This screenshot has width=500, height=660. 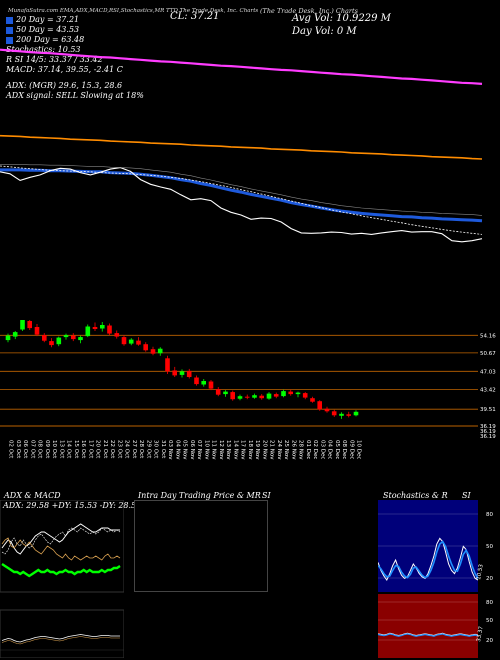 I want to click on ema20-legend-item: 20 Day = 37.21, so click(x=75, y=20).